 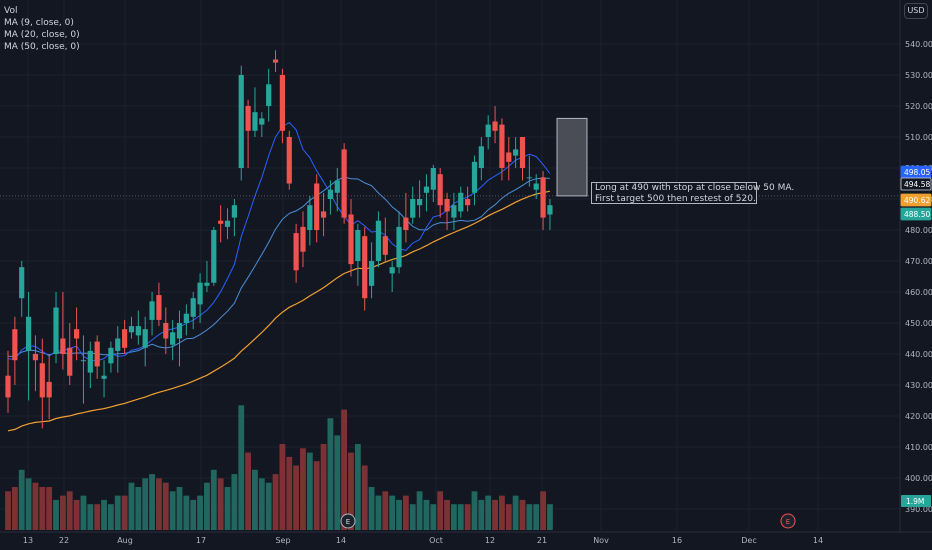 What do you see at coordinates (572, 157) in the screenshot?
I see `target-box` at bounding box center [572, 157].